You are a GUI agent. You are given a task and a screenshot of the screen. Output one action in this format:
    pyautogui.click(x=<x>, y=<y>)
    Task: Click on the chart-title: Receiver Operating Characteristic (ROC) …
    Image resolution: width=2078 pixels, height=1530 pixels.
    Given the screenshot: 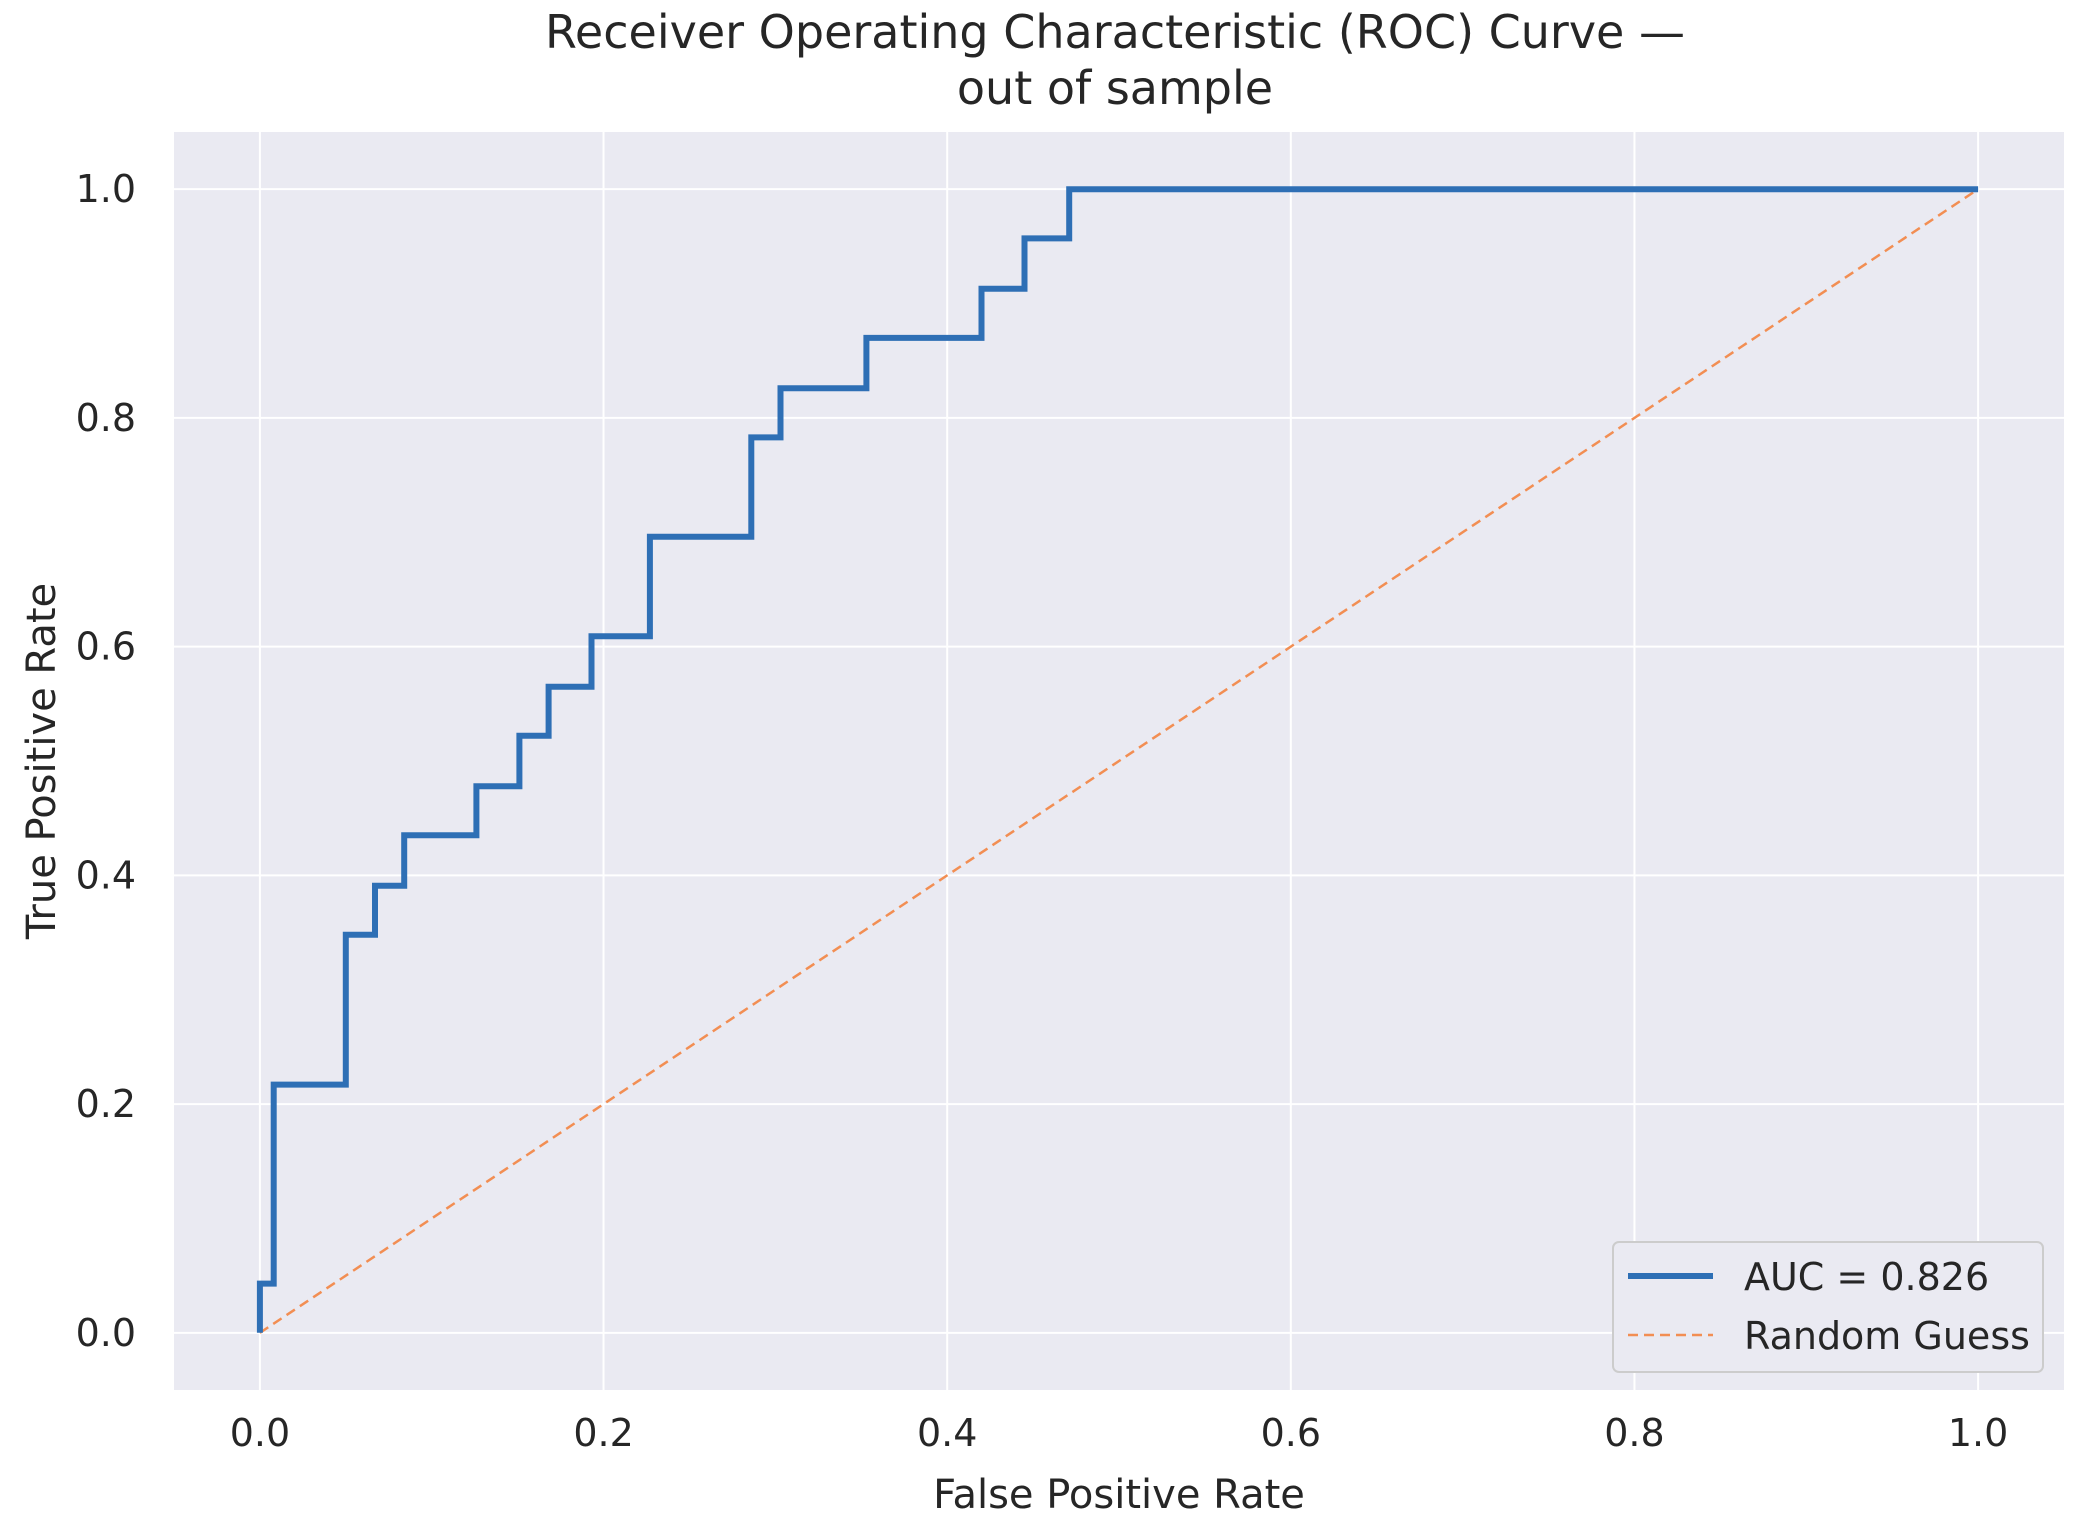 What is the action you would take?
    pyautogui.click(x=1115, y=32)
    